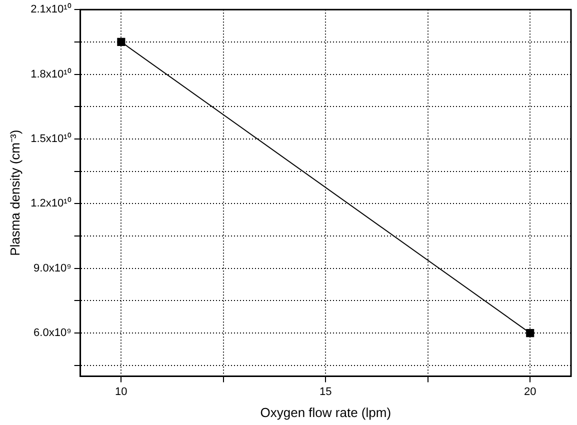 Image resolution: width=577 pixels, height=425 pixels. I want to click on y-tick-label: 1.2x10¹⁰, so click(51, 203).